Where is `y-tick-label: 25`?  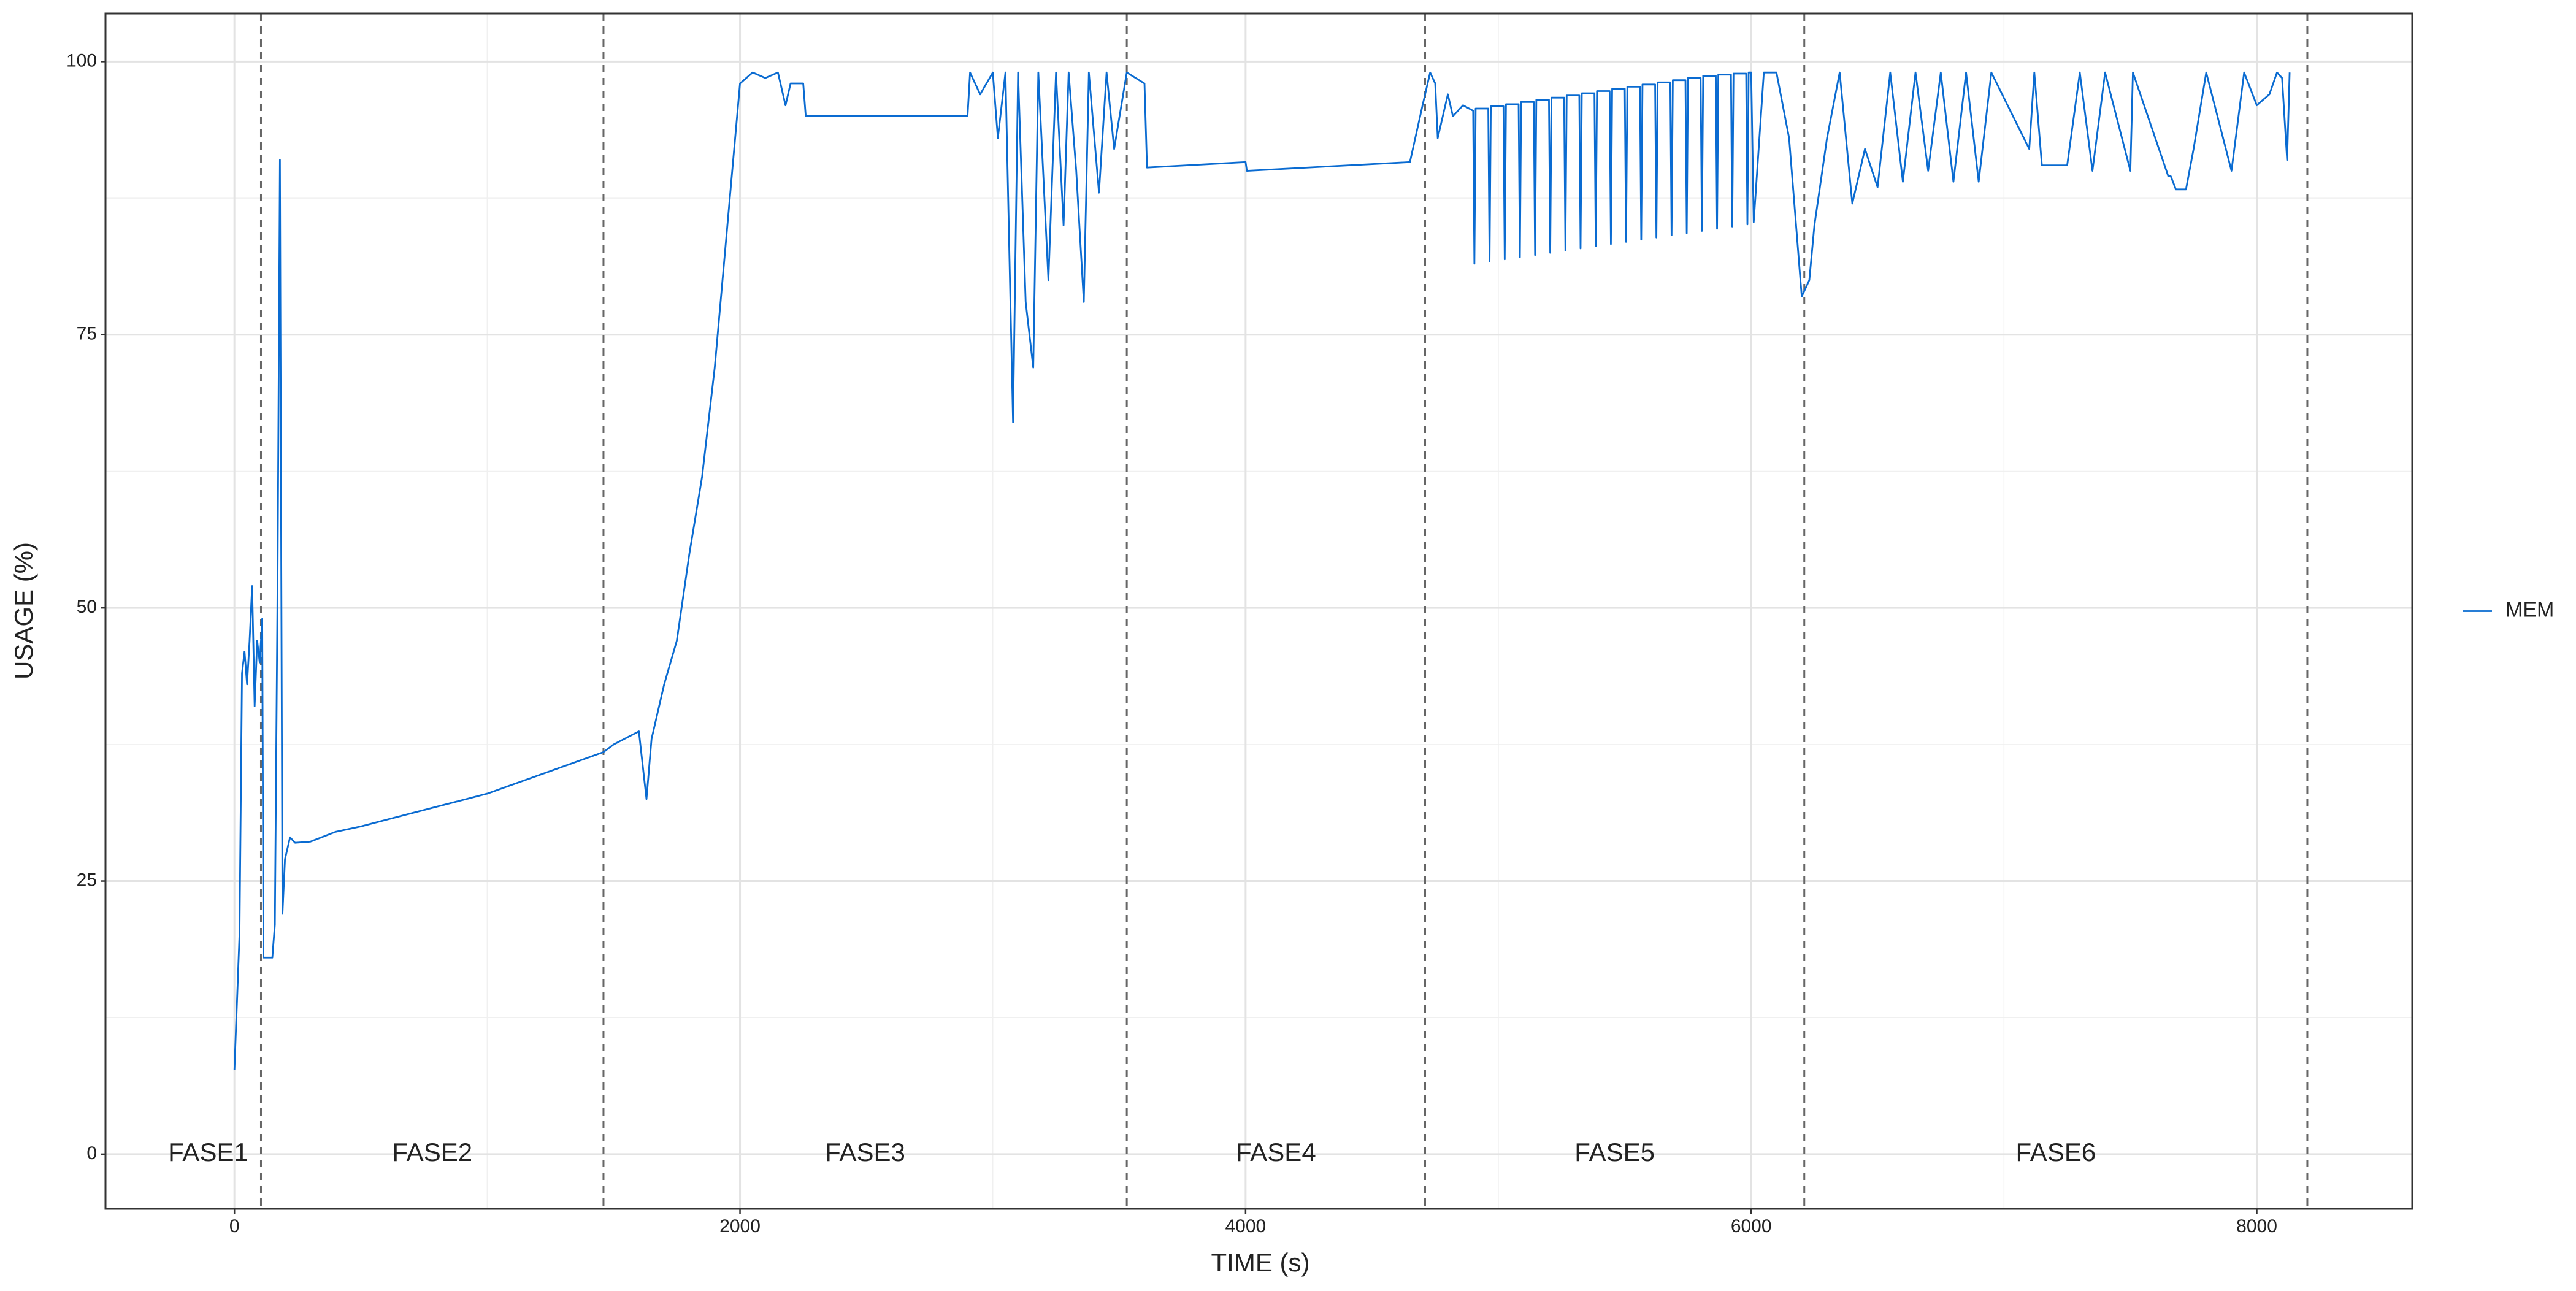 y-tick-label: 25 is located at coordinates (87, 880).